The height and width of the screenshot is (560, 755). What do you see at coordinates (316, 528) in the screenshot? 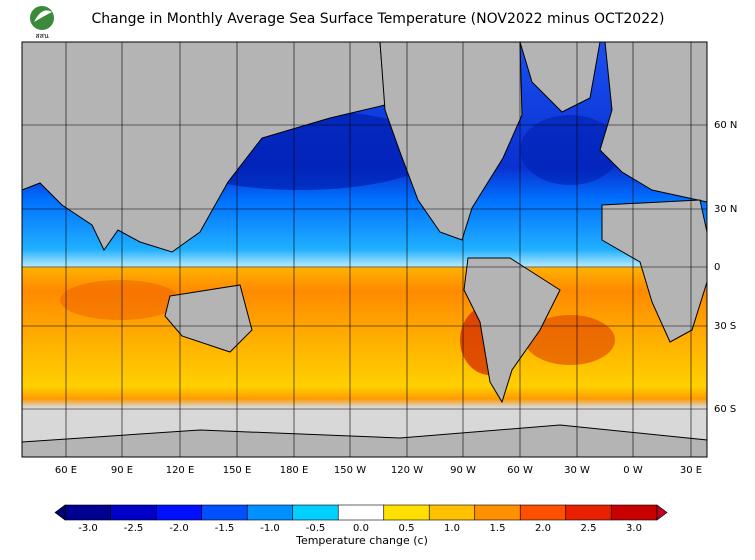
I see `colorbar-tick-label: -0.5` at bounding box center [316, 528].